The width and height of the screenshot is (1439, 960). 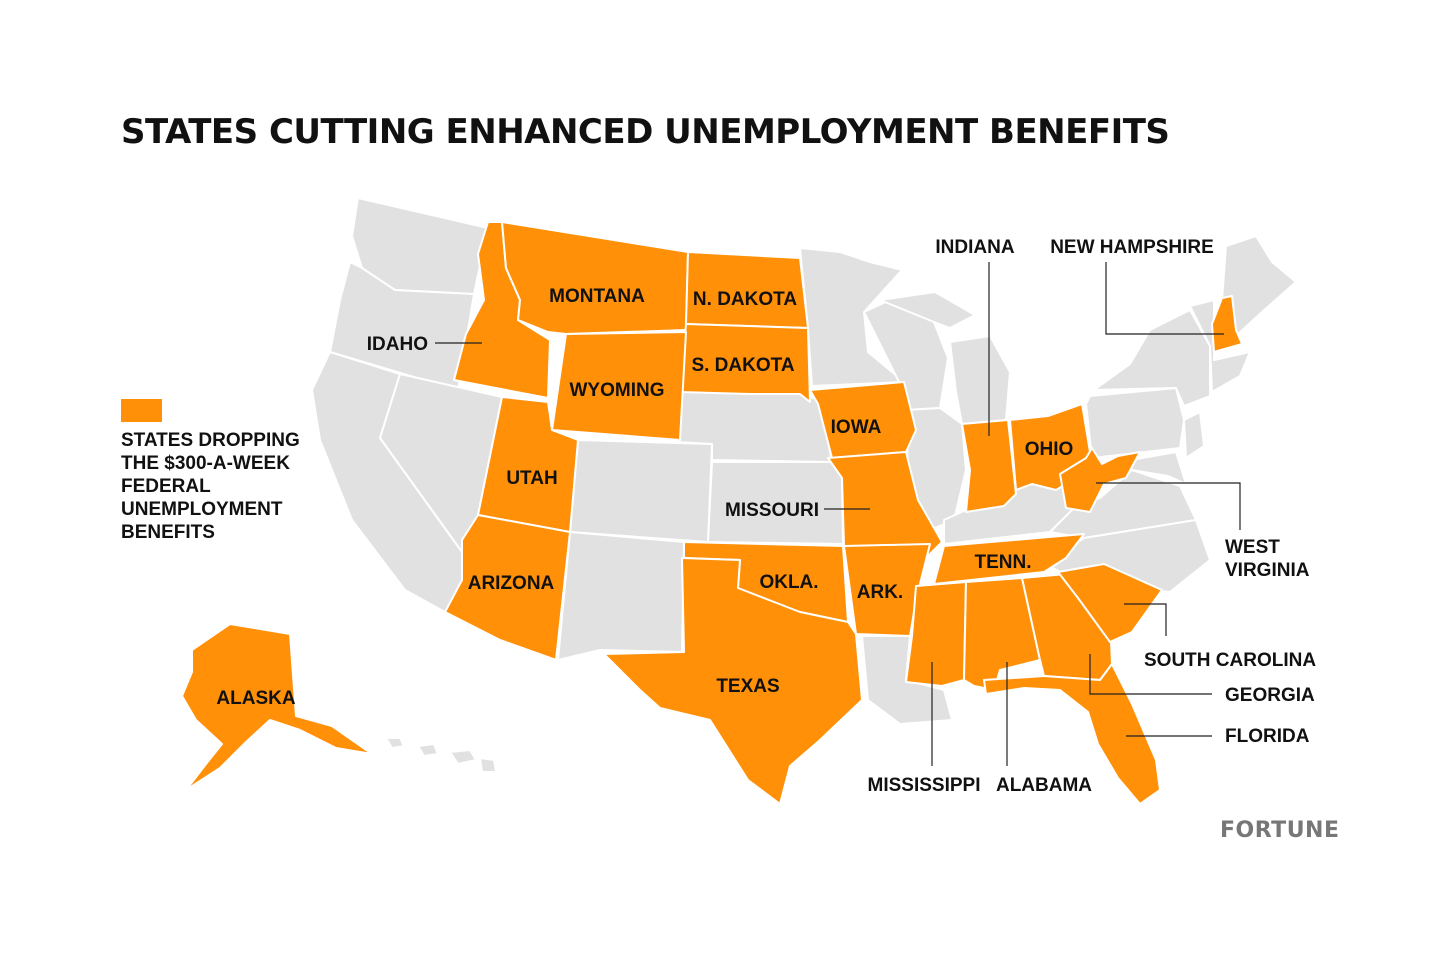 What do you see at coordinates (936, 634) in the screenshot?
I see `state-mississippi` at bounding box center [936, 634].